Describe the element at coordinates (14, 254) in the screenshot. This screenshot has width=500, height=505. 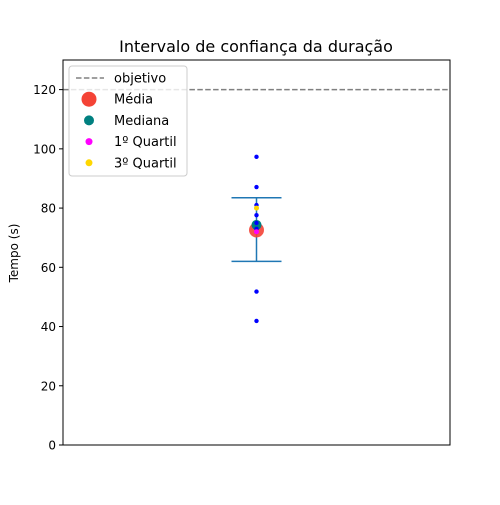
I see `y-axis-label: Tempo (s)` at that location.